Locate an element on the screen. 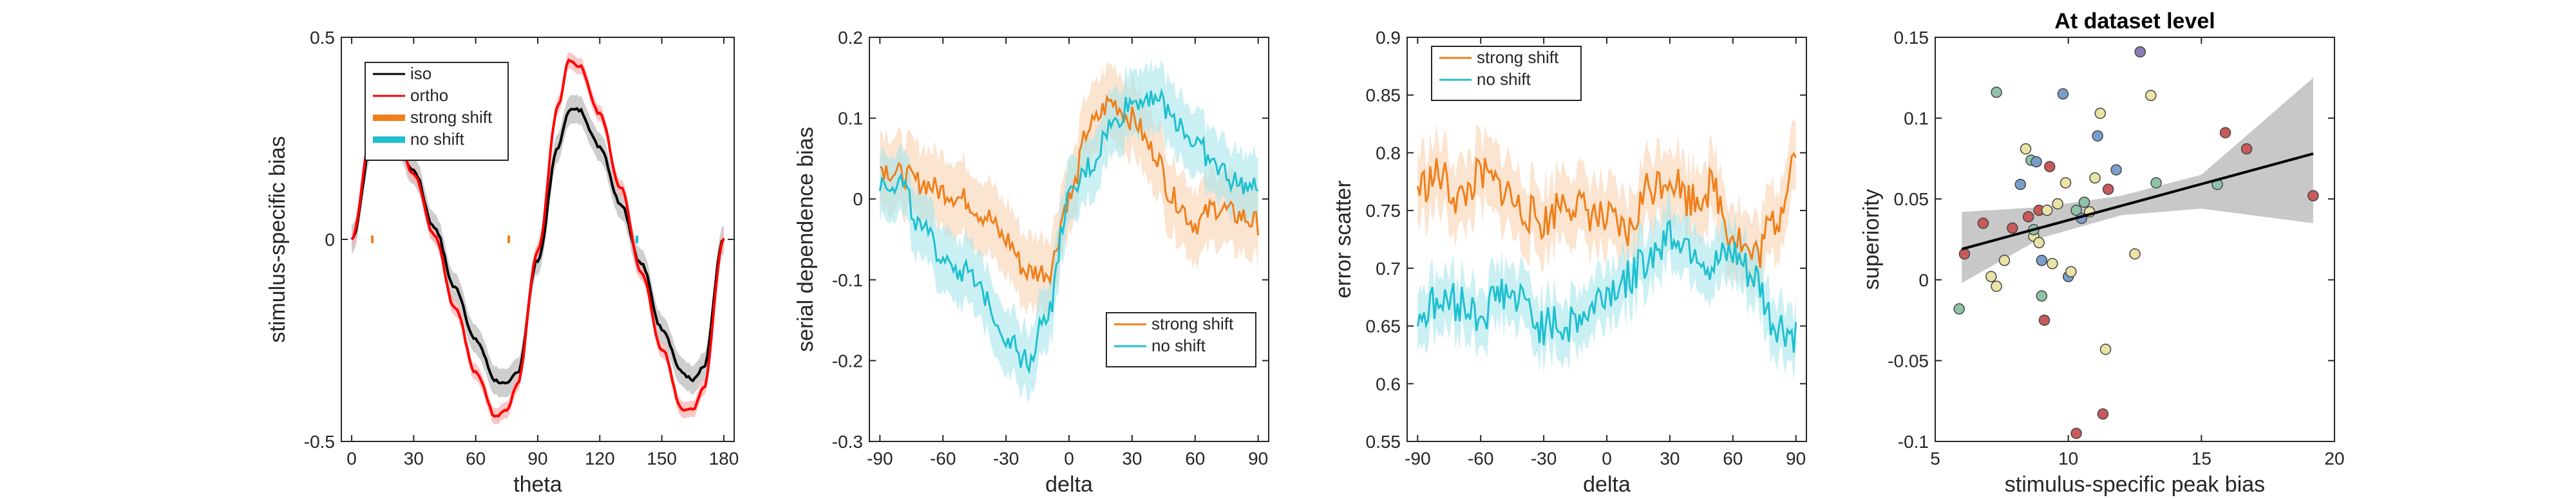 This screenshot has height=500, width=2576. x-tick-label: 20 is located at coordinates (2334, 458).